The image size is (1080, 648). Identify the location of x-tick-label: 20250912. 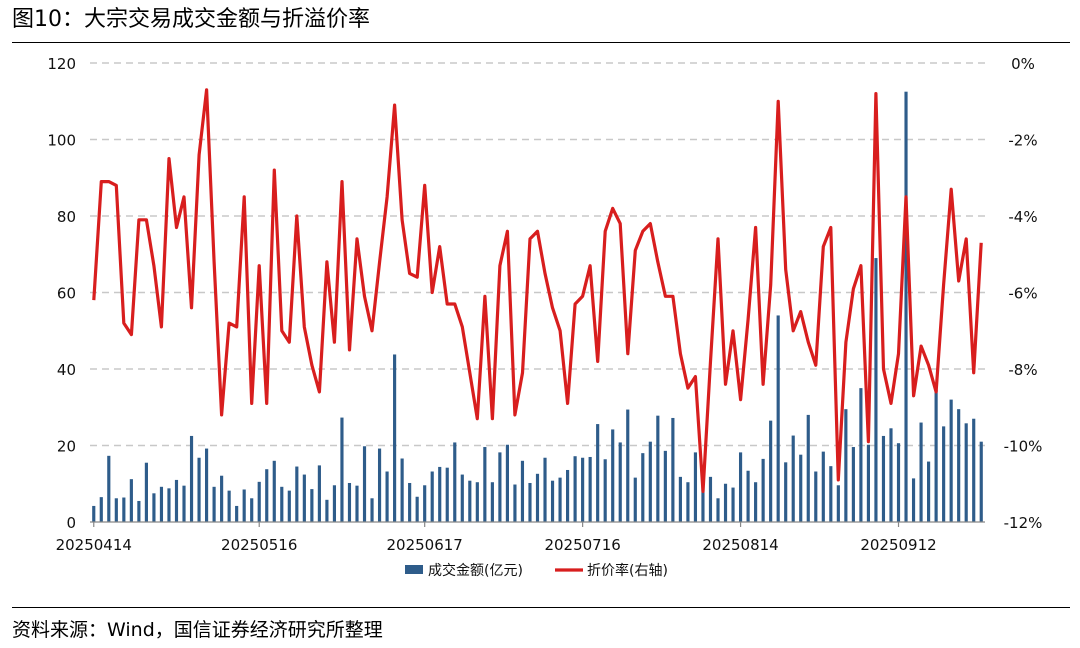
(898, 545).